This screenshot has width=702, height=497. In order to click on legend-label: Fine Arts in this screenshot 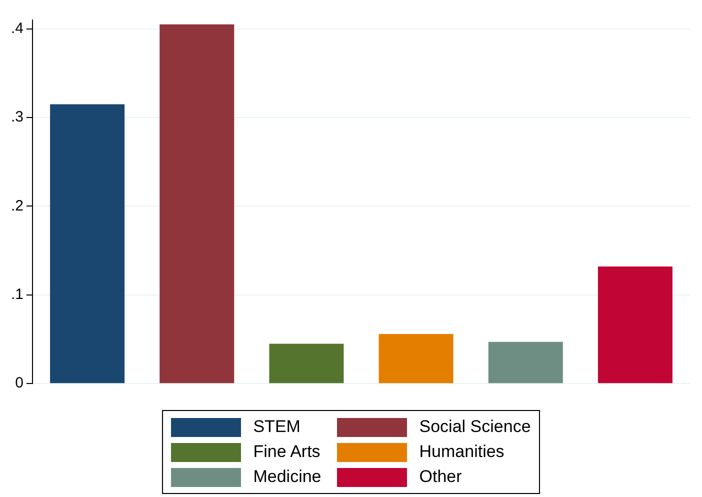, I will do `click(286, 452)`.